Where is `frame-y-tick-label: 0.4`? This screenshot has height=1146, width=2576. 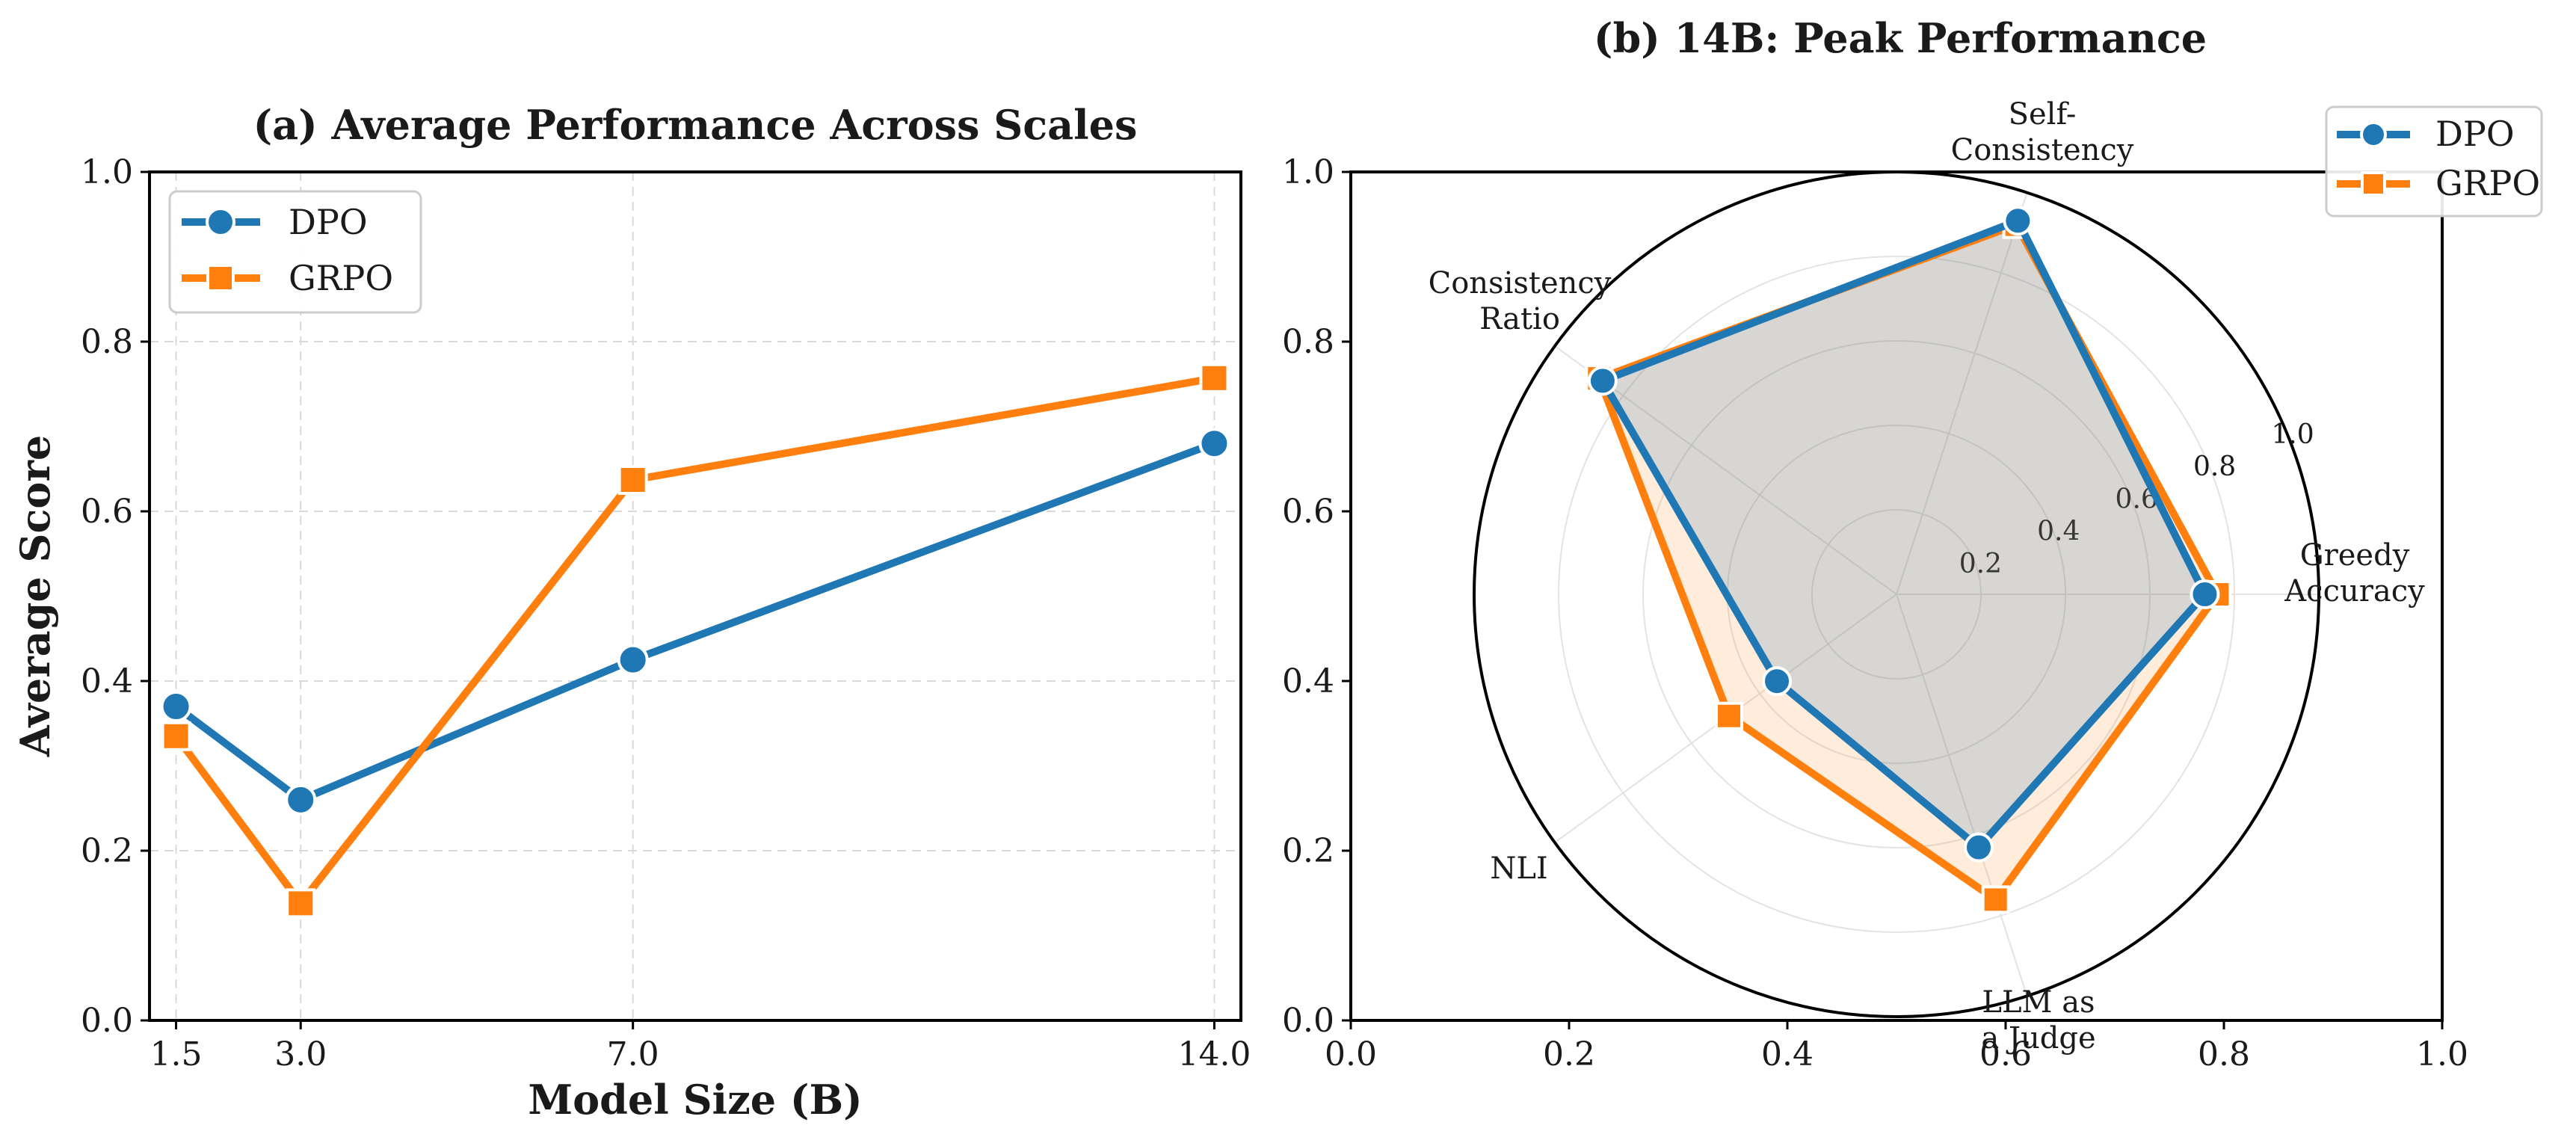
frame-y-tick-label: 0.4 is located at coordinates (1308, 681).